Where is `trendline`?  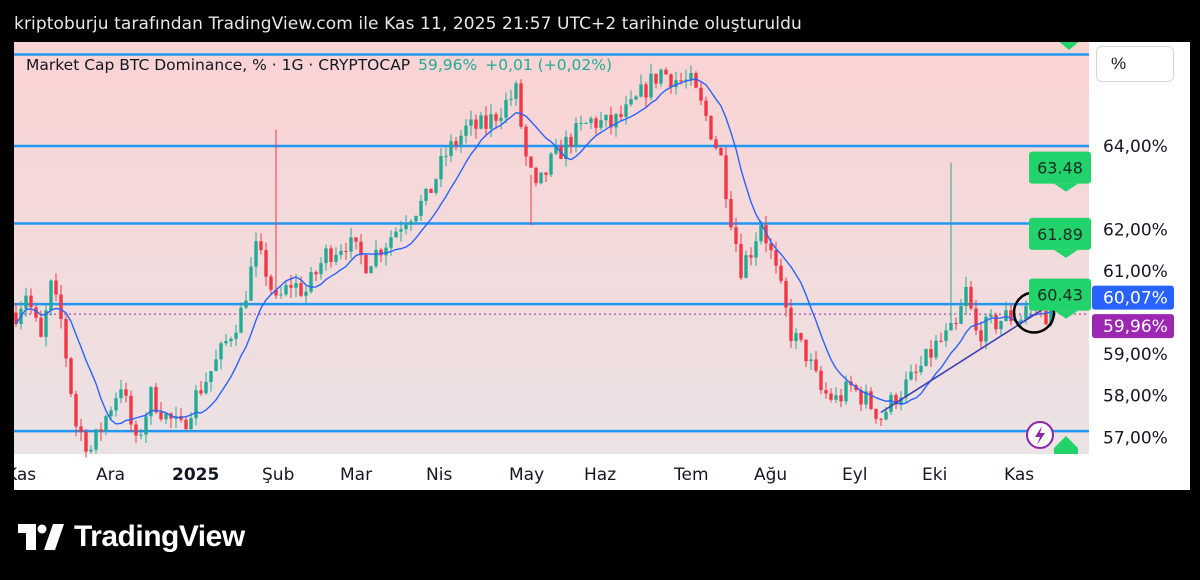
trendline is located at coordinates (966, 358).